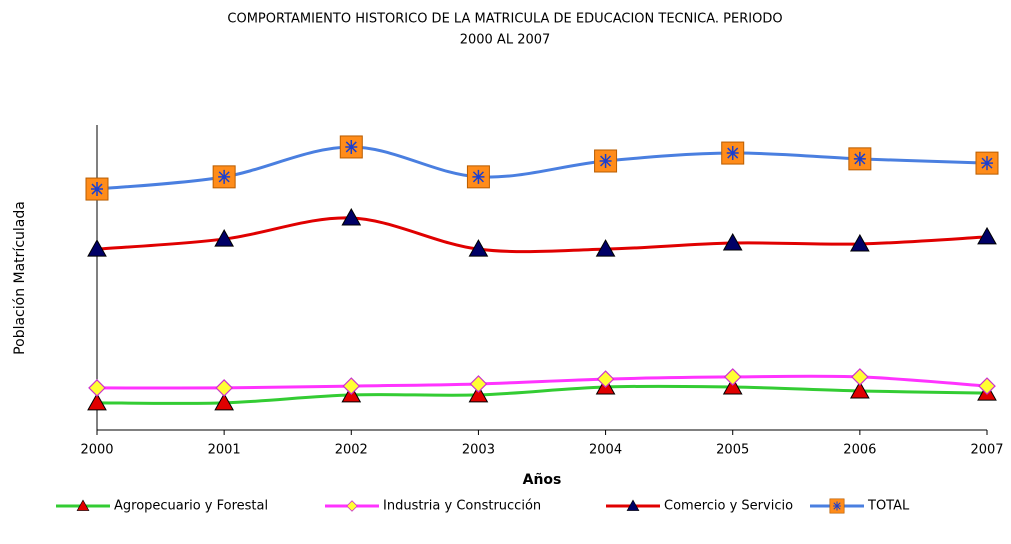 Image resolution: width=1011 pixels, height=544 pixels. Describe the element at coordinates (542, 480) in the screenshot. I see `x-axis-label: Años` at that location.